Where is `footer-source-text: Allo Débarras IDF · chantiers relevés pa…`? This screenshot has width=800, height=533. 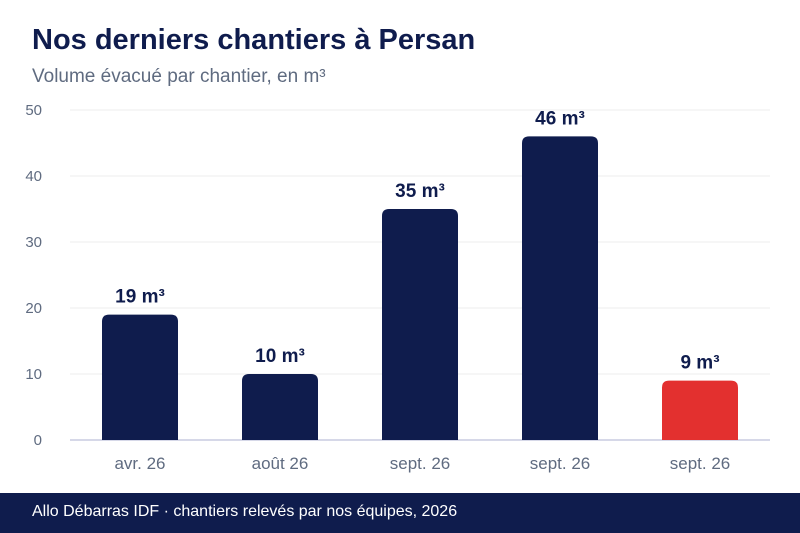 footer-source-text: Allo Débarras IDF · chantiers relevés pa… is located at coordinates (245, 511).